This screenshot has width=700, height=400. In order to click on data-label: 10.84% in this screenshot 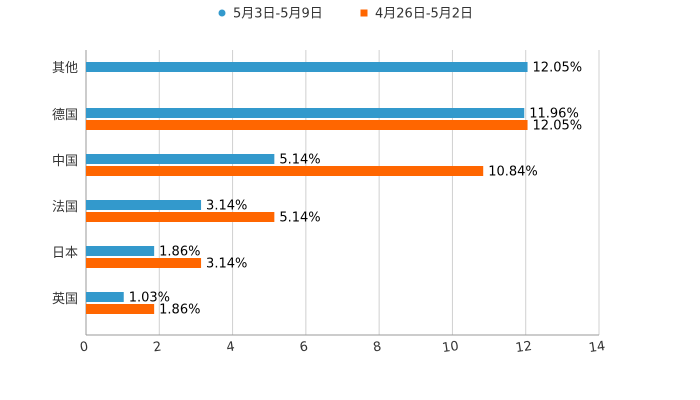, I will do `click(513, 172)`.